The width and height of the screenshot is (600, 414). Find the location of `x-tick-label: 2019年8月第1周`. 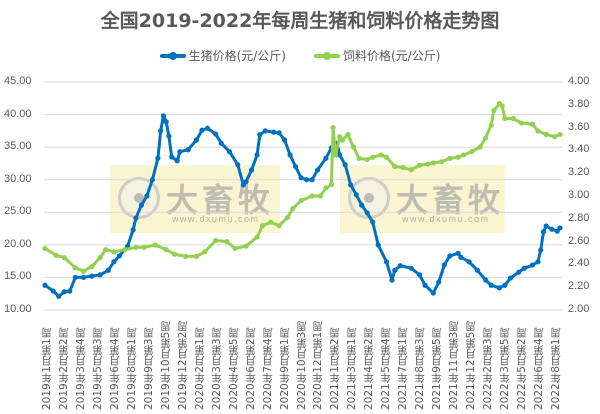

x-tick-label: 2019年8月第1周 is located at coordinates (131, 368).